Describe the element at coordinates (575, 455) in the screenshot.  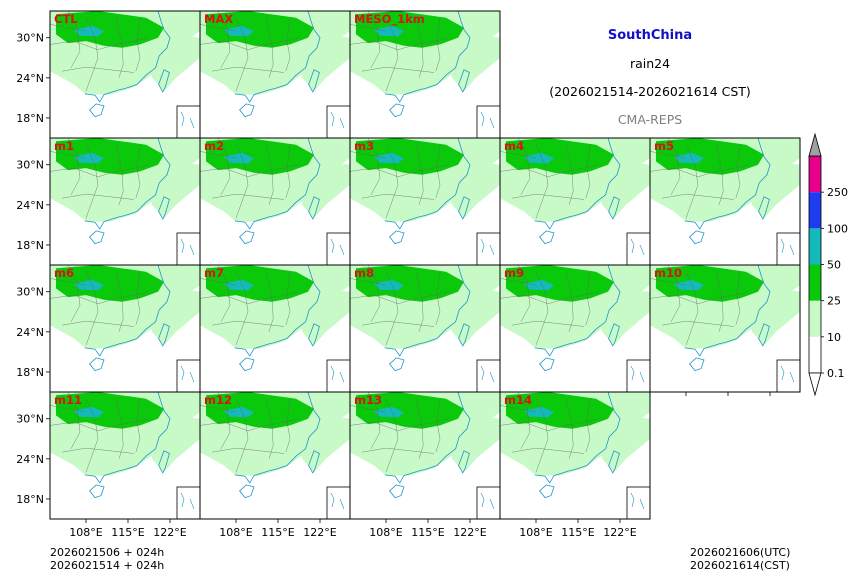
I see `map-panel-m14: m14` at that location.